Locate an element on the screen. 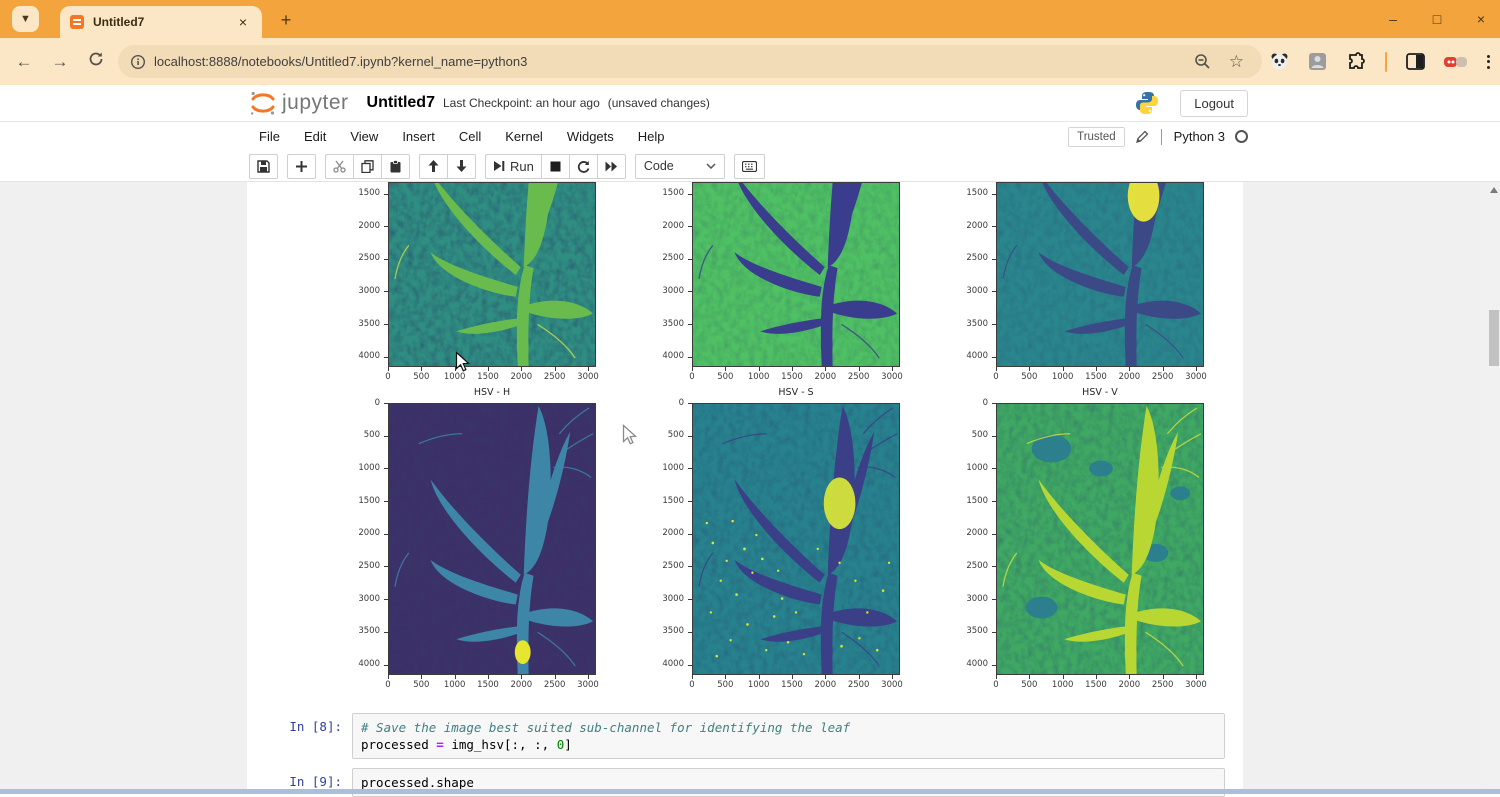 Image resolution: width=1500 pixels, height=797 pixels. cell-type-dropdown: Code is located at coordinates (680, 166).